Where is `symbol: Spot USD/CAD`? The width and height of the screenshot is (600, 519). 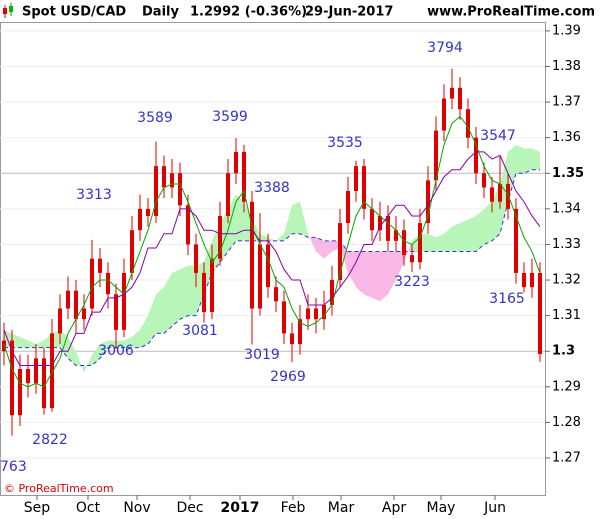
symbol: Spot USD/CAD is located at coordinates (74, 12).